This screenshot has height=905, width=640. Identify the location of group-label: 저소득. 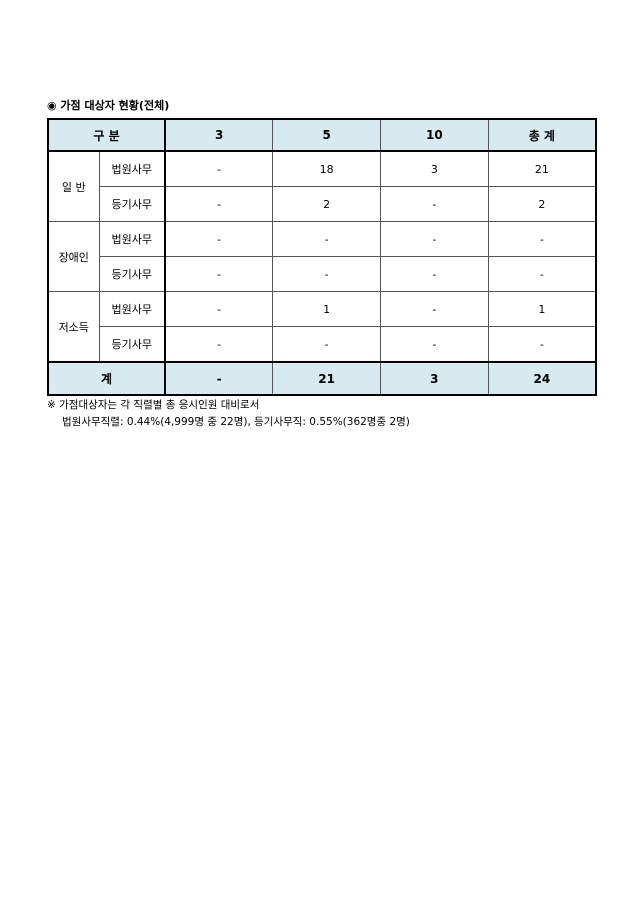
(73, 327).